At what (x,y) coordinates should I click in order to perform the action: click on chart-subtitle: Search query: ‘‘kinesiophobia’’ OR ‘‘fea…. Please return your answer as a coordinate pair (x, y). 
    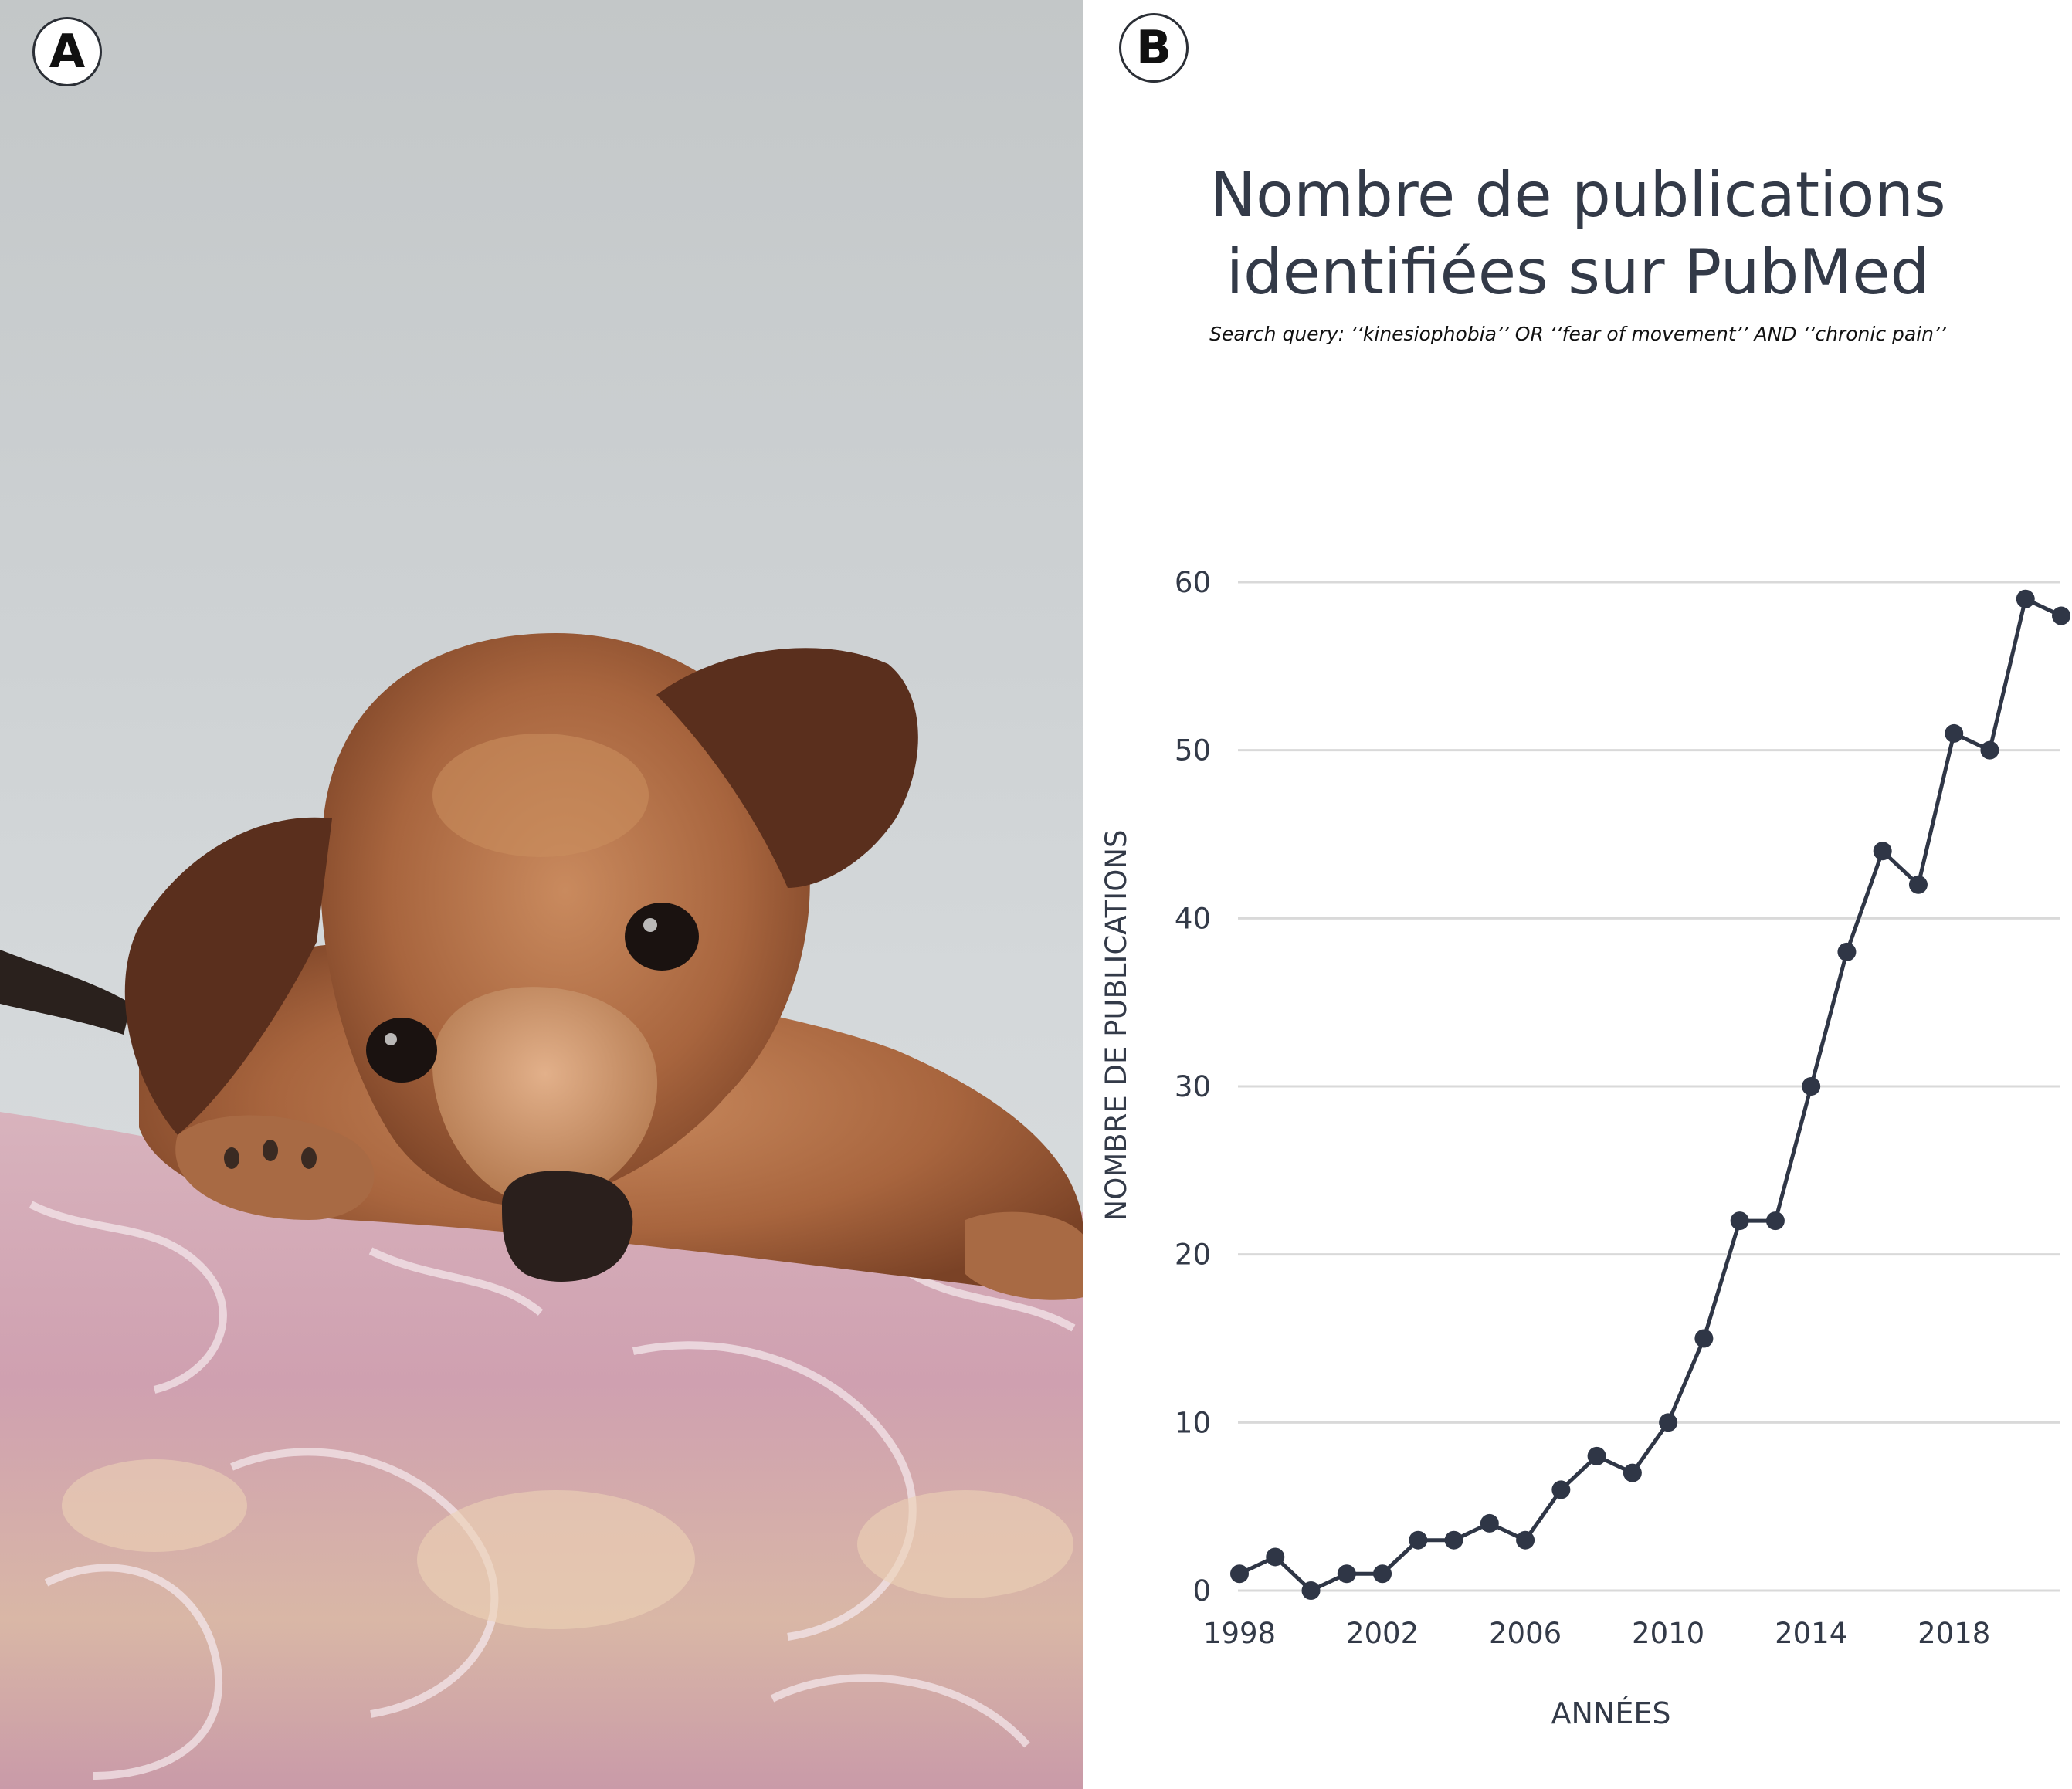
    Looking at the image, I should click on (1577, 334).